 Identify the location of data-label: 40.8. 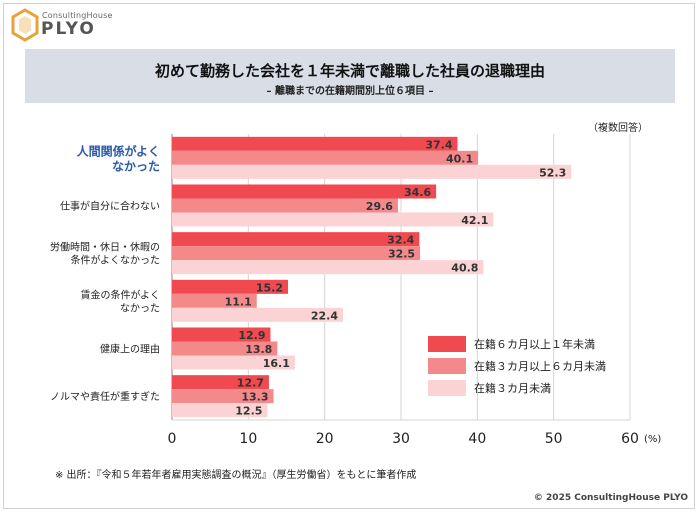
(464, 268).